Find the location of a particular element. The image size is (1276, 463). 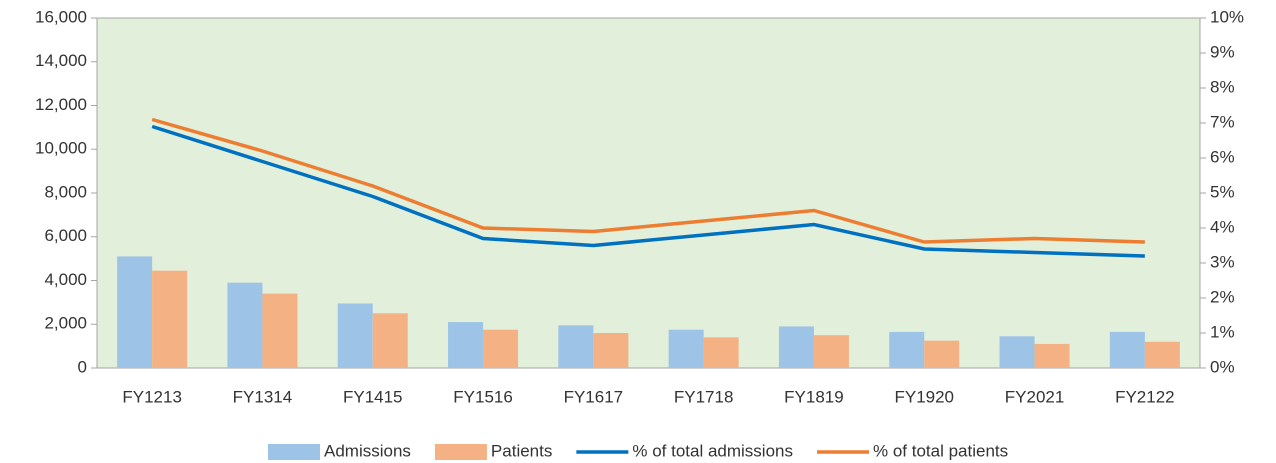

y2-tick-label: 1% is located at coordinates (1222, 331).